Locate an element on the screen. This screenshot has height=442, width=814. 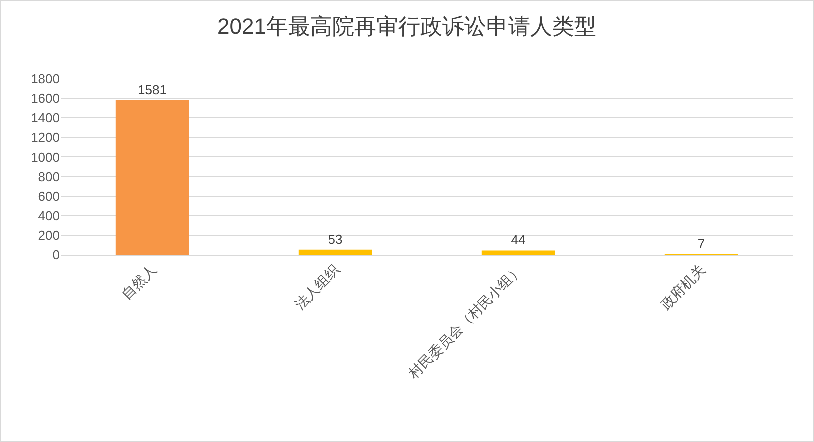
data-label: 53 is located at coordinates (335, 239).